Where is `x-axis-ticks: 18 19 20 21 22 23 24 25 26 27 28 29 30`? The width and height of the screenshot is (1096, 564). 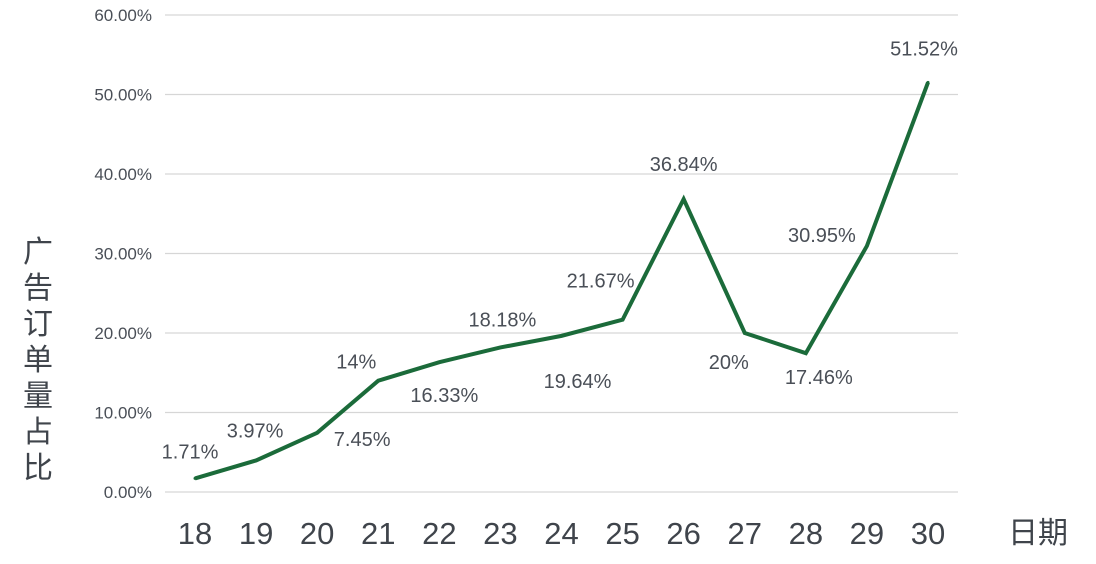
x-axis-ticks: 18 19 20 21 22 23 24 25 26 27 28 29 30 is located at coordinates (561, 533).